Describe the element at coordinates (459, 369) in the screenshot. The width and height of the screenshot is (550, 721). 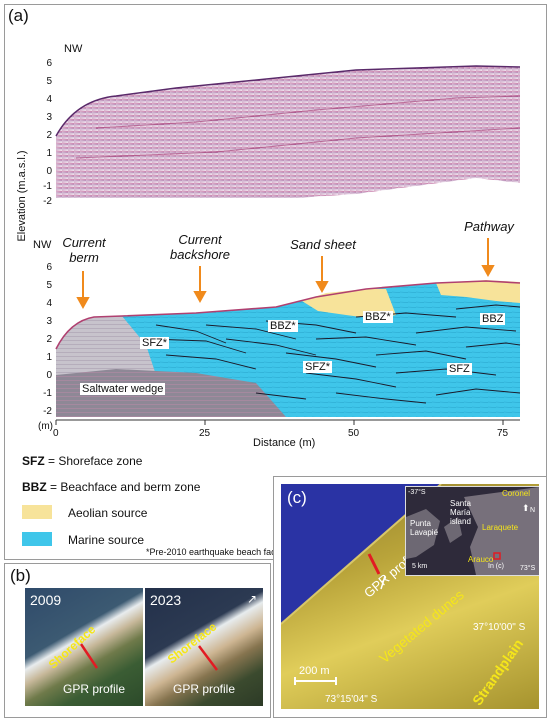
I see `zone-sfz: SFZ` at that location.